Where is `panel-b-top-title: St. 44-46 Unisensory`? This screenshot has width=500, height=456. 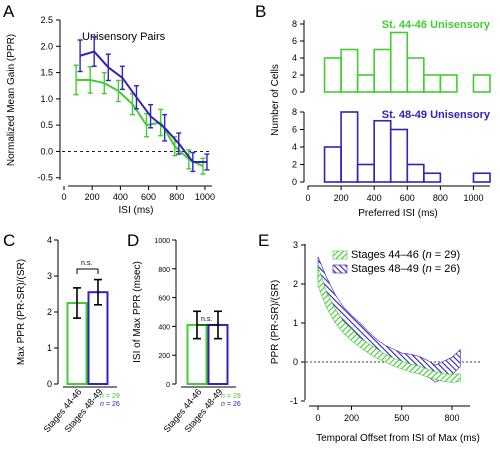 panel-b-top-title: St. 44-46 Unisensory is located at coordinates (436, 25).